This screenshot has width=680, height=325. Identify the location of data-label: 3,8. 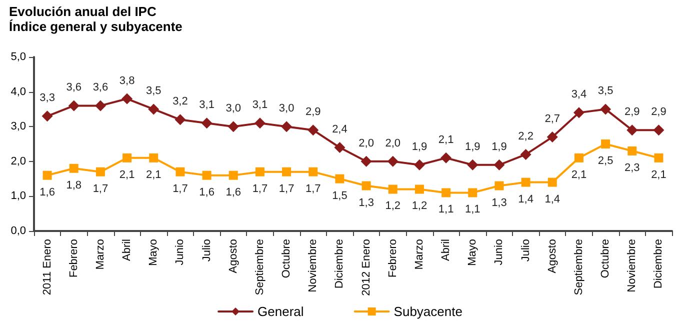
(127, 80).